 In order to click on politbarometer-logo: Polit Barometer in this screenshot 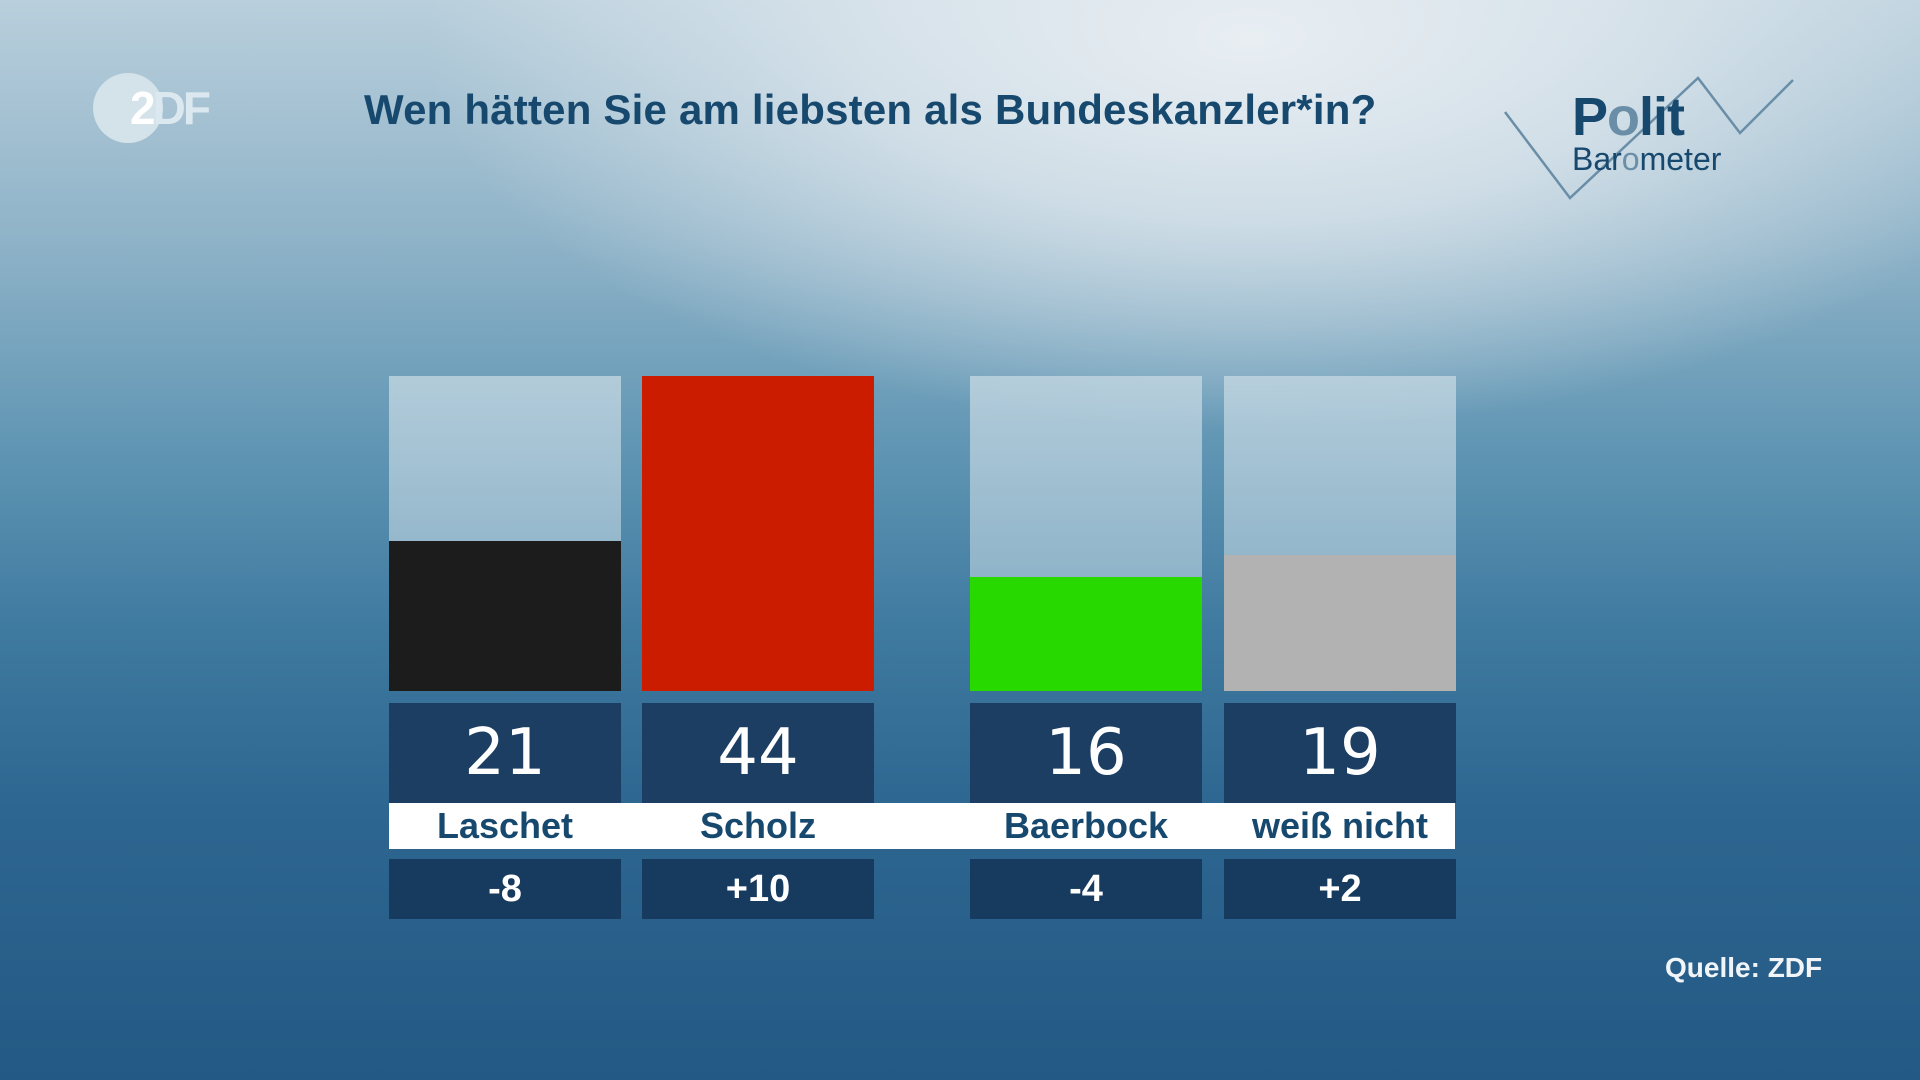, I will do `click(1650, 140)`.